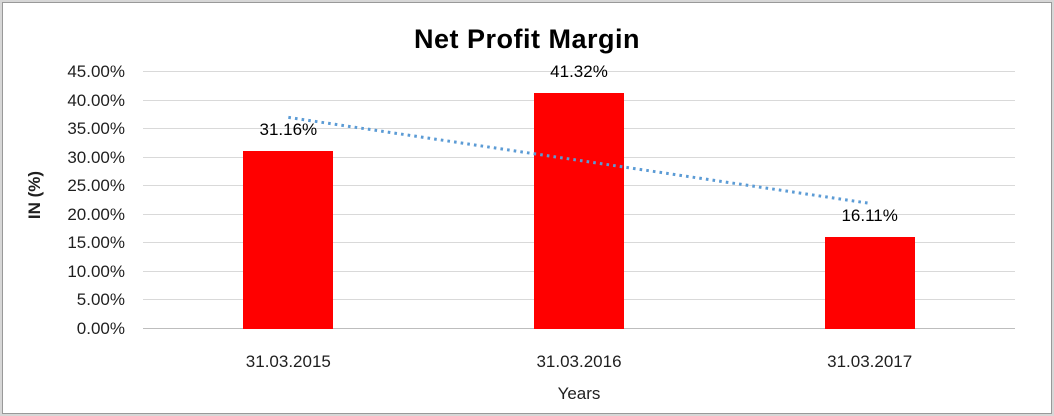  What do you see at coordinates (96, 129) in the screenshot?
I see `y-tick-label: 35.00%` at bounding box center [96, 129].